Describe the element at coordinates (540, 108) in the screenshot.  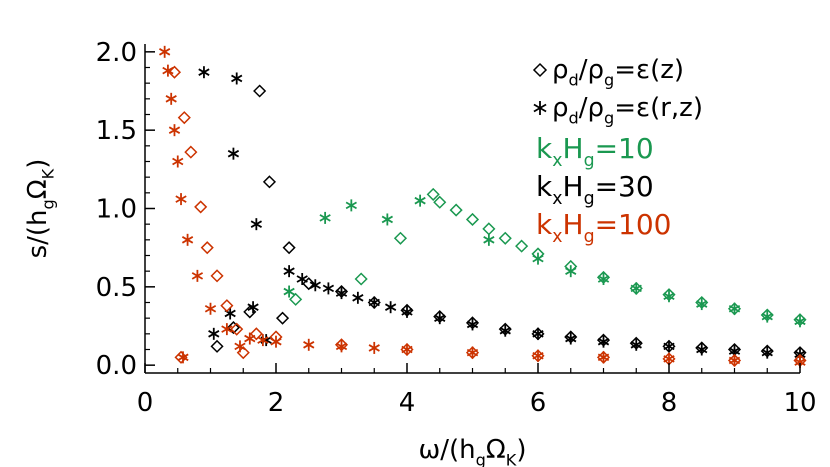
I see `legend-asterisk-icon` at that location.